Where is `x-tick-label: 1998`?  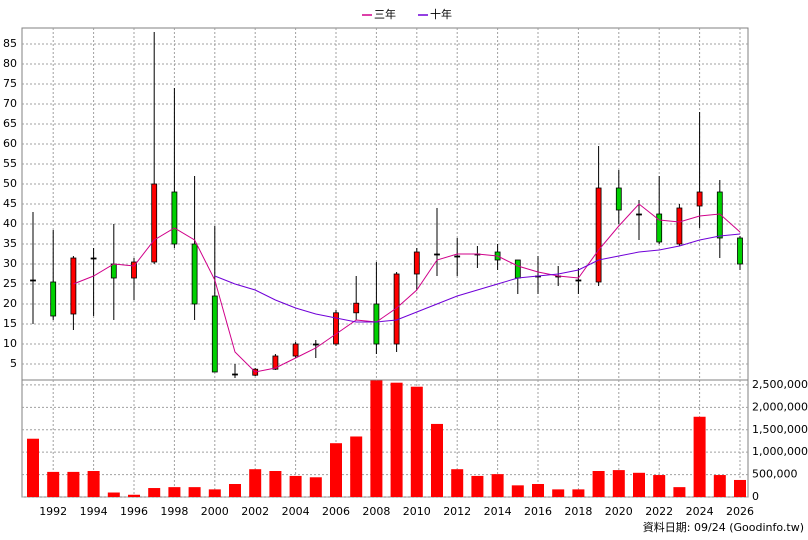 x-tick-label: 1998 is located at coordinates (174, 511).